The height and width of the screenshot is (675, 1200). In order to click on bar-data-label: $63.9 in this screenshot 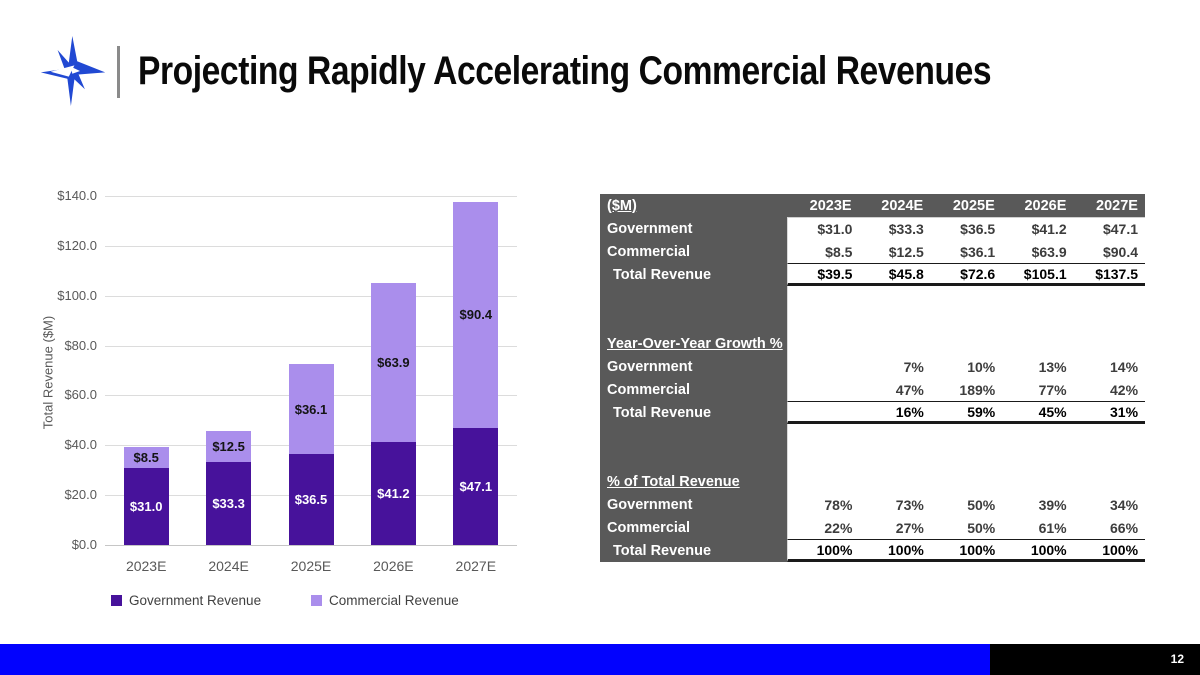, I will do `click(393, 363)`.